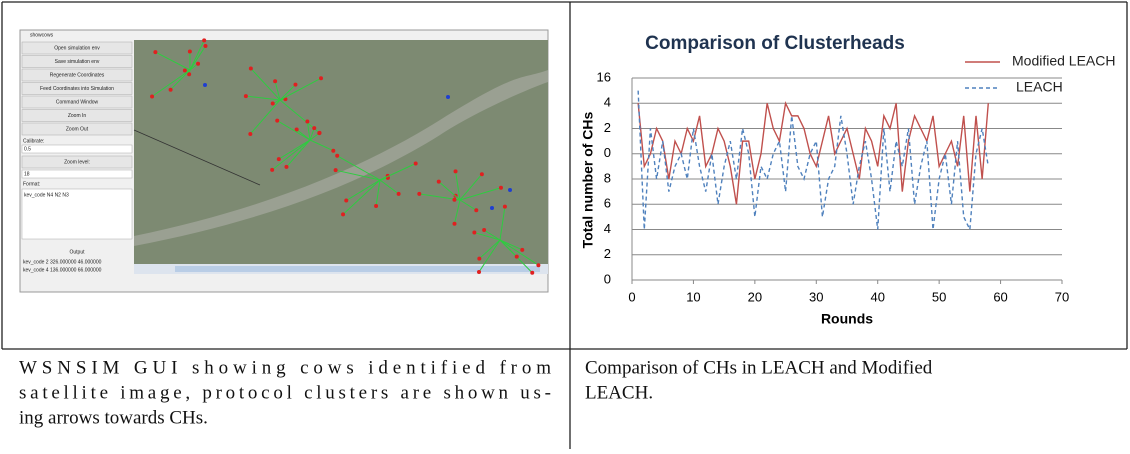 The width and height of the screenshot is (1130, 454). I want to click on gui-label: Format:, so click(31, 184).